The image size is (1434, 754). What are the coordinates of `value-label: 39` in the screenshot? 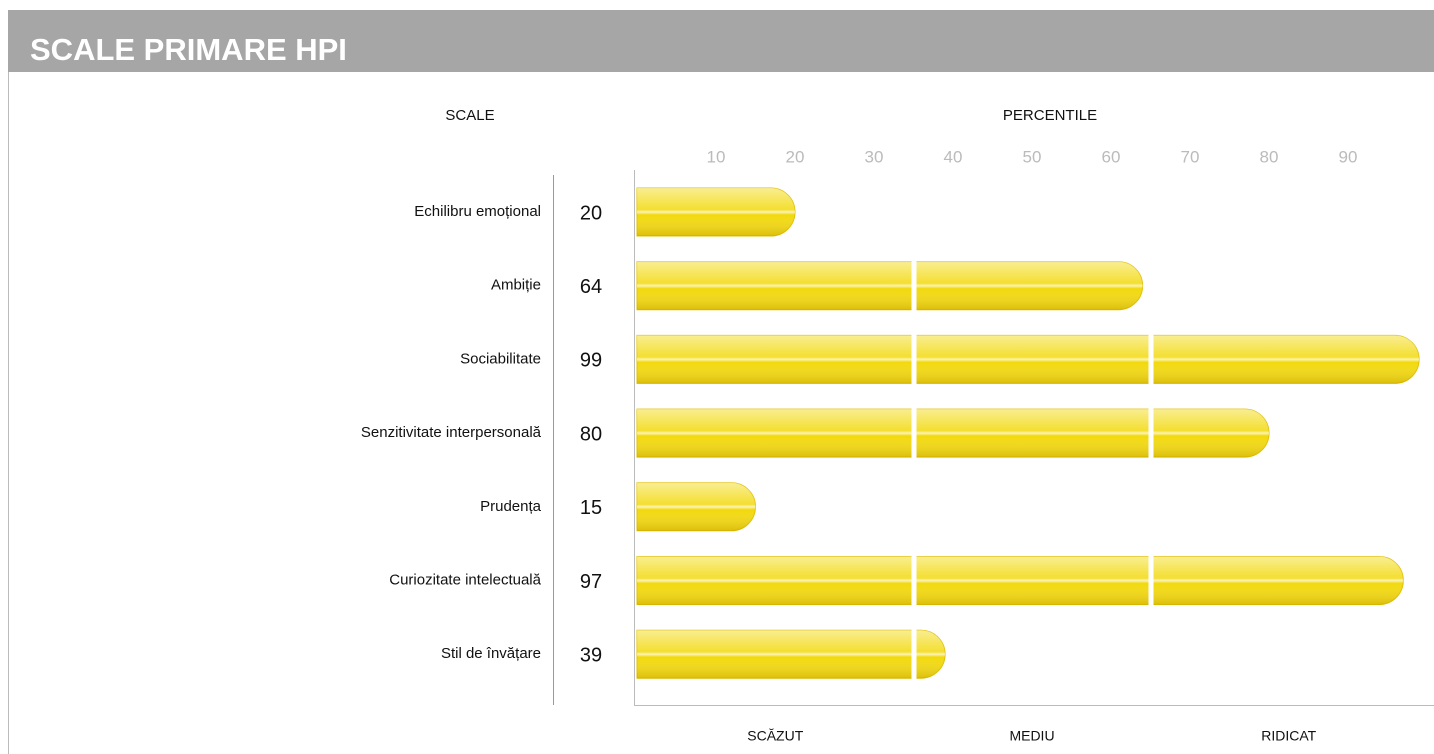 It's located at (591, 655).